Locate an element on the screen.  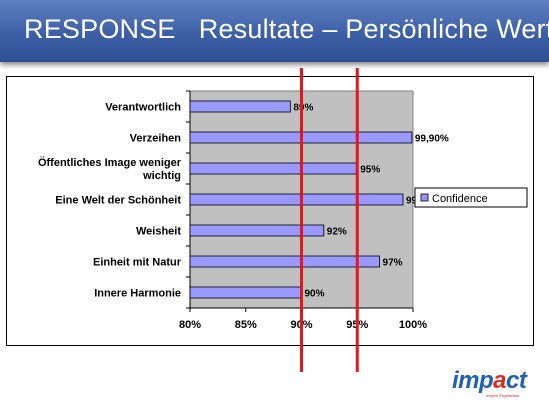
legend-box is located at coordinates (471, 197).